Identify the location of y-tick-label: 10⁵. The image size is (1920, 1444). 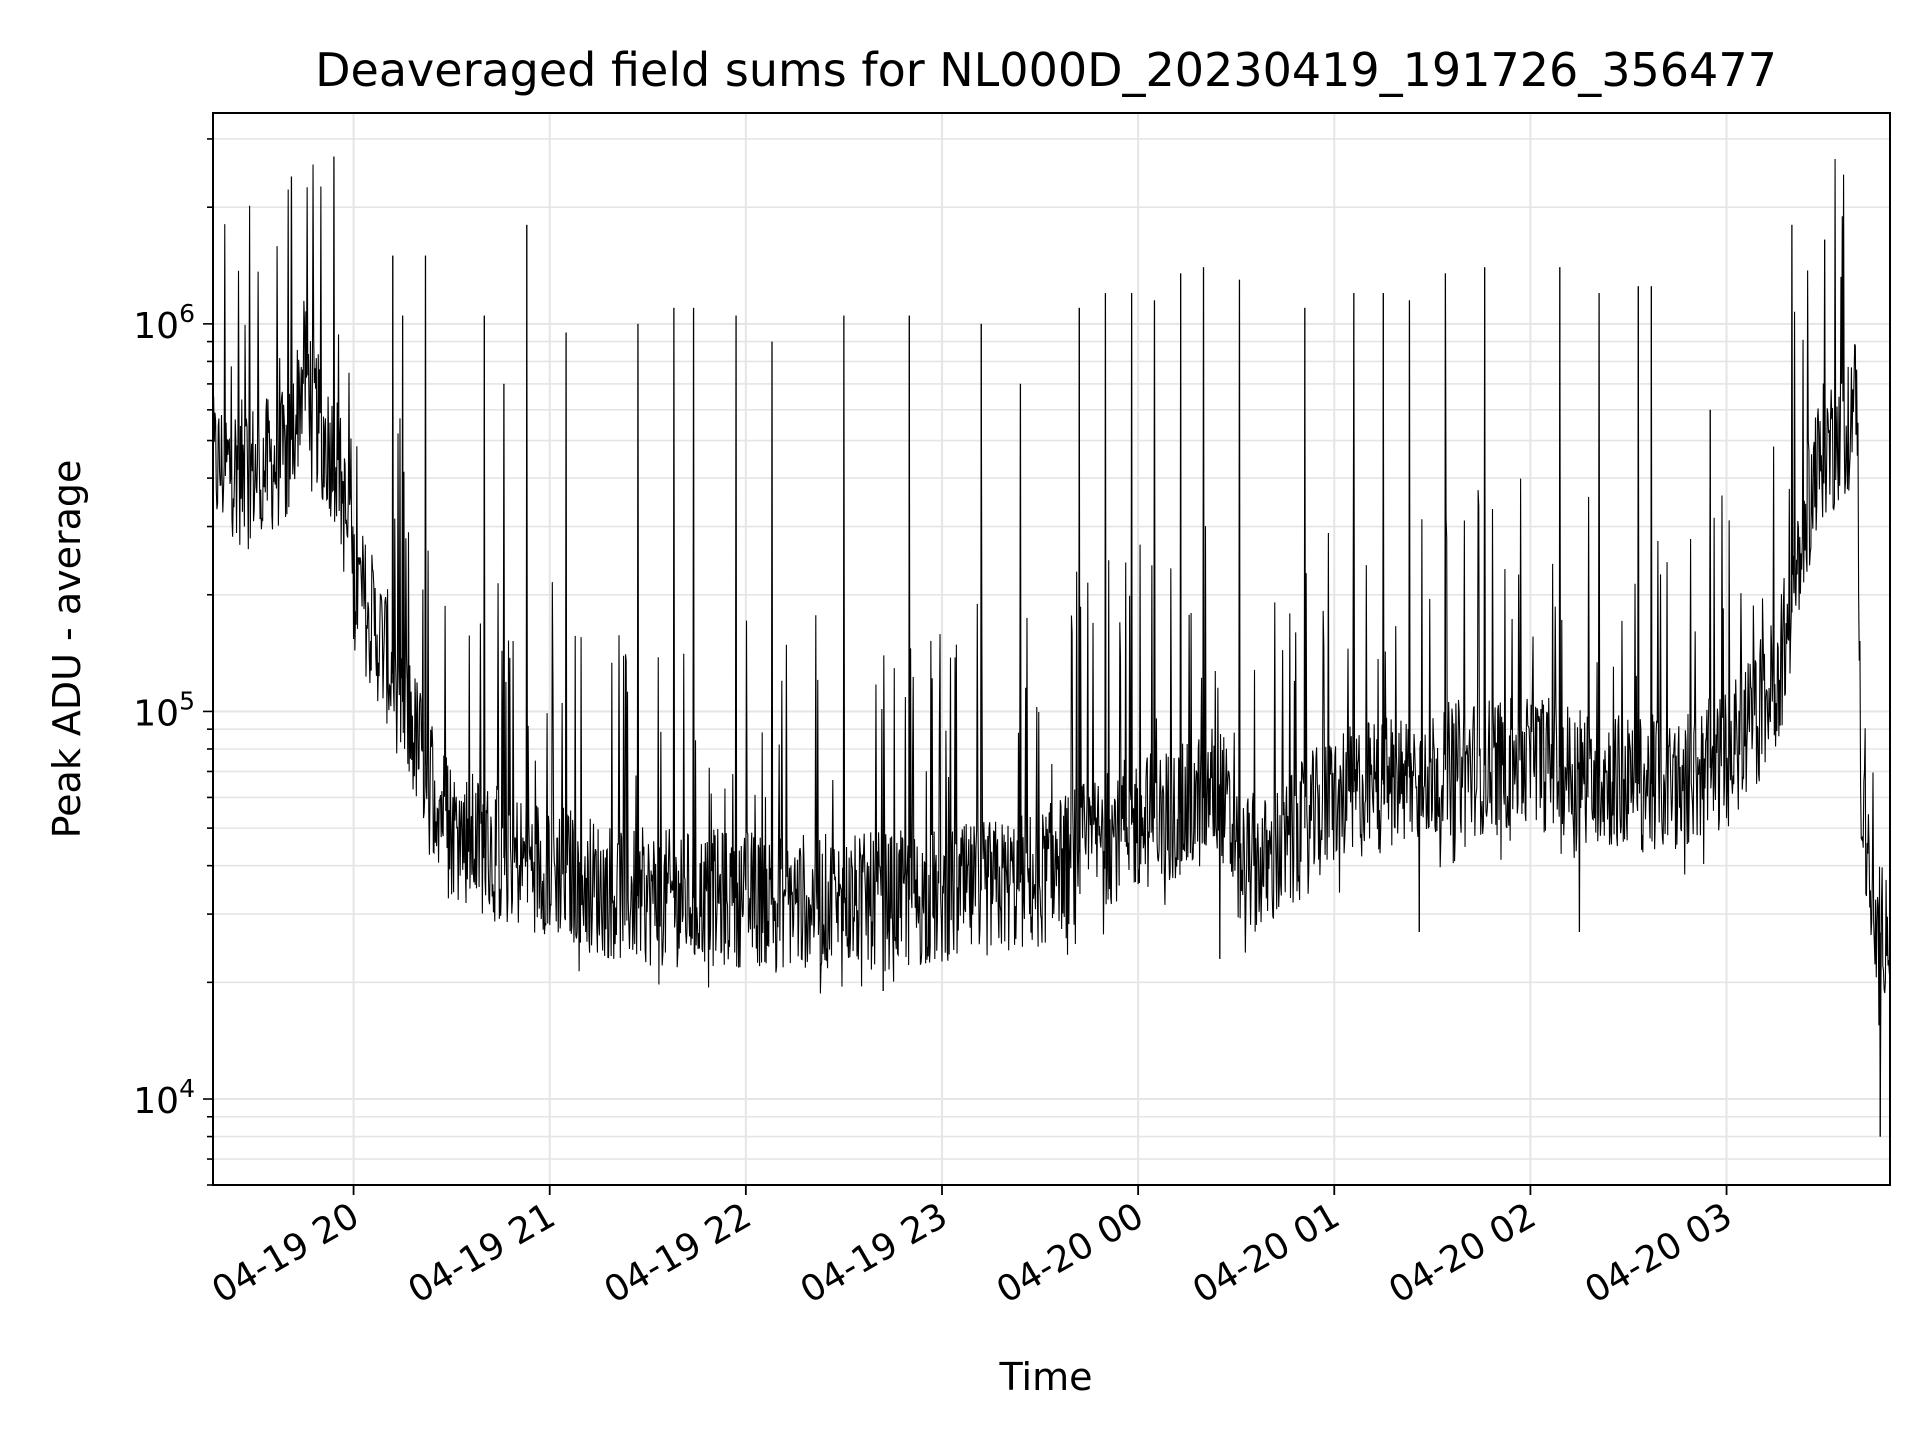
(164, 710).